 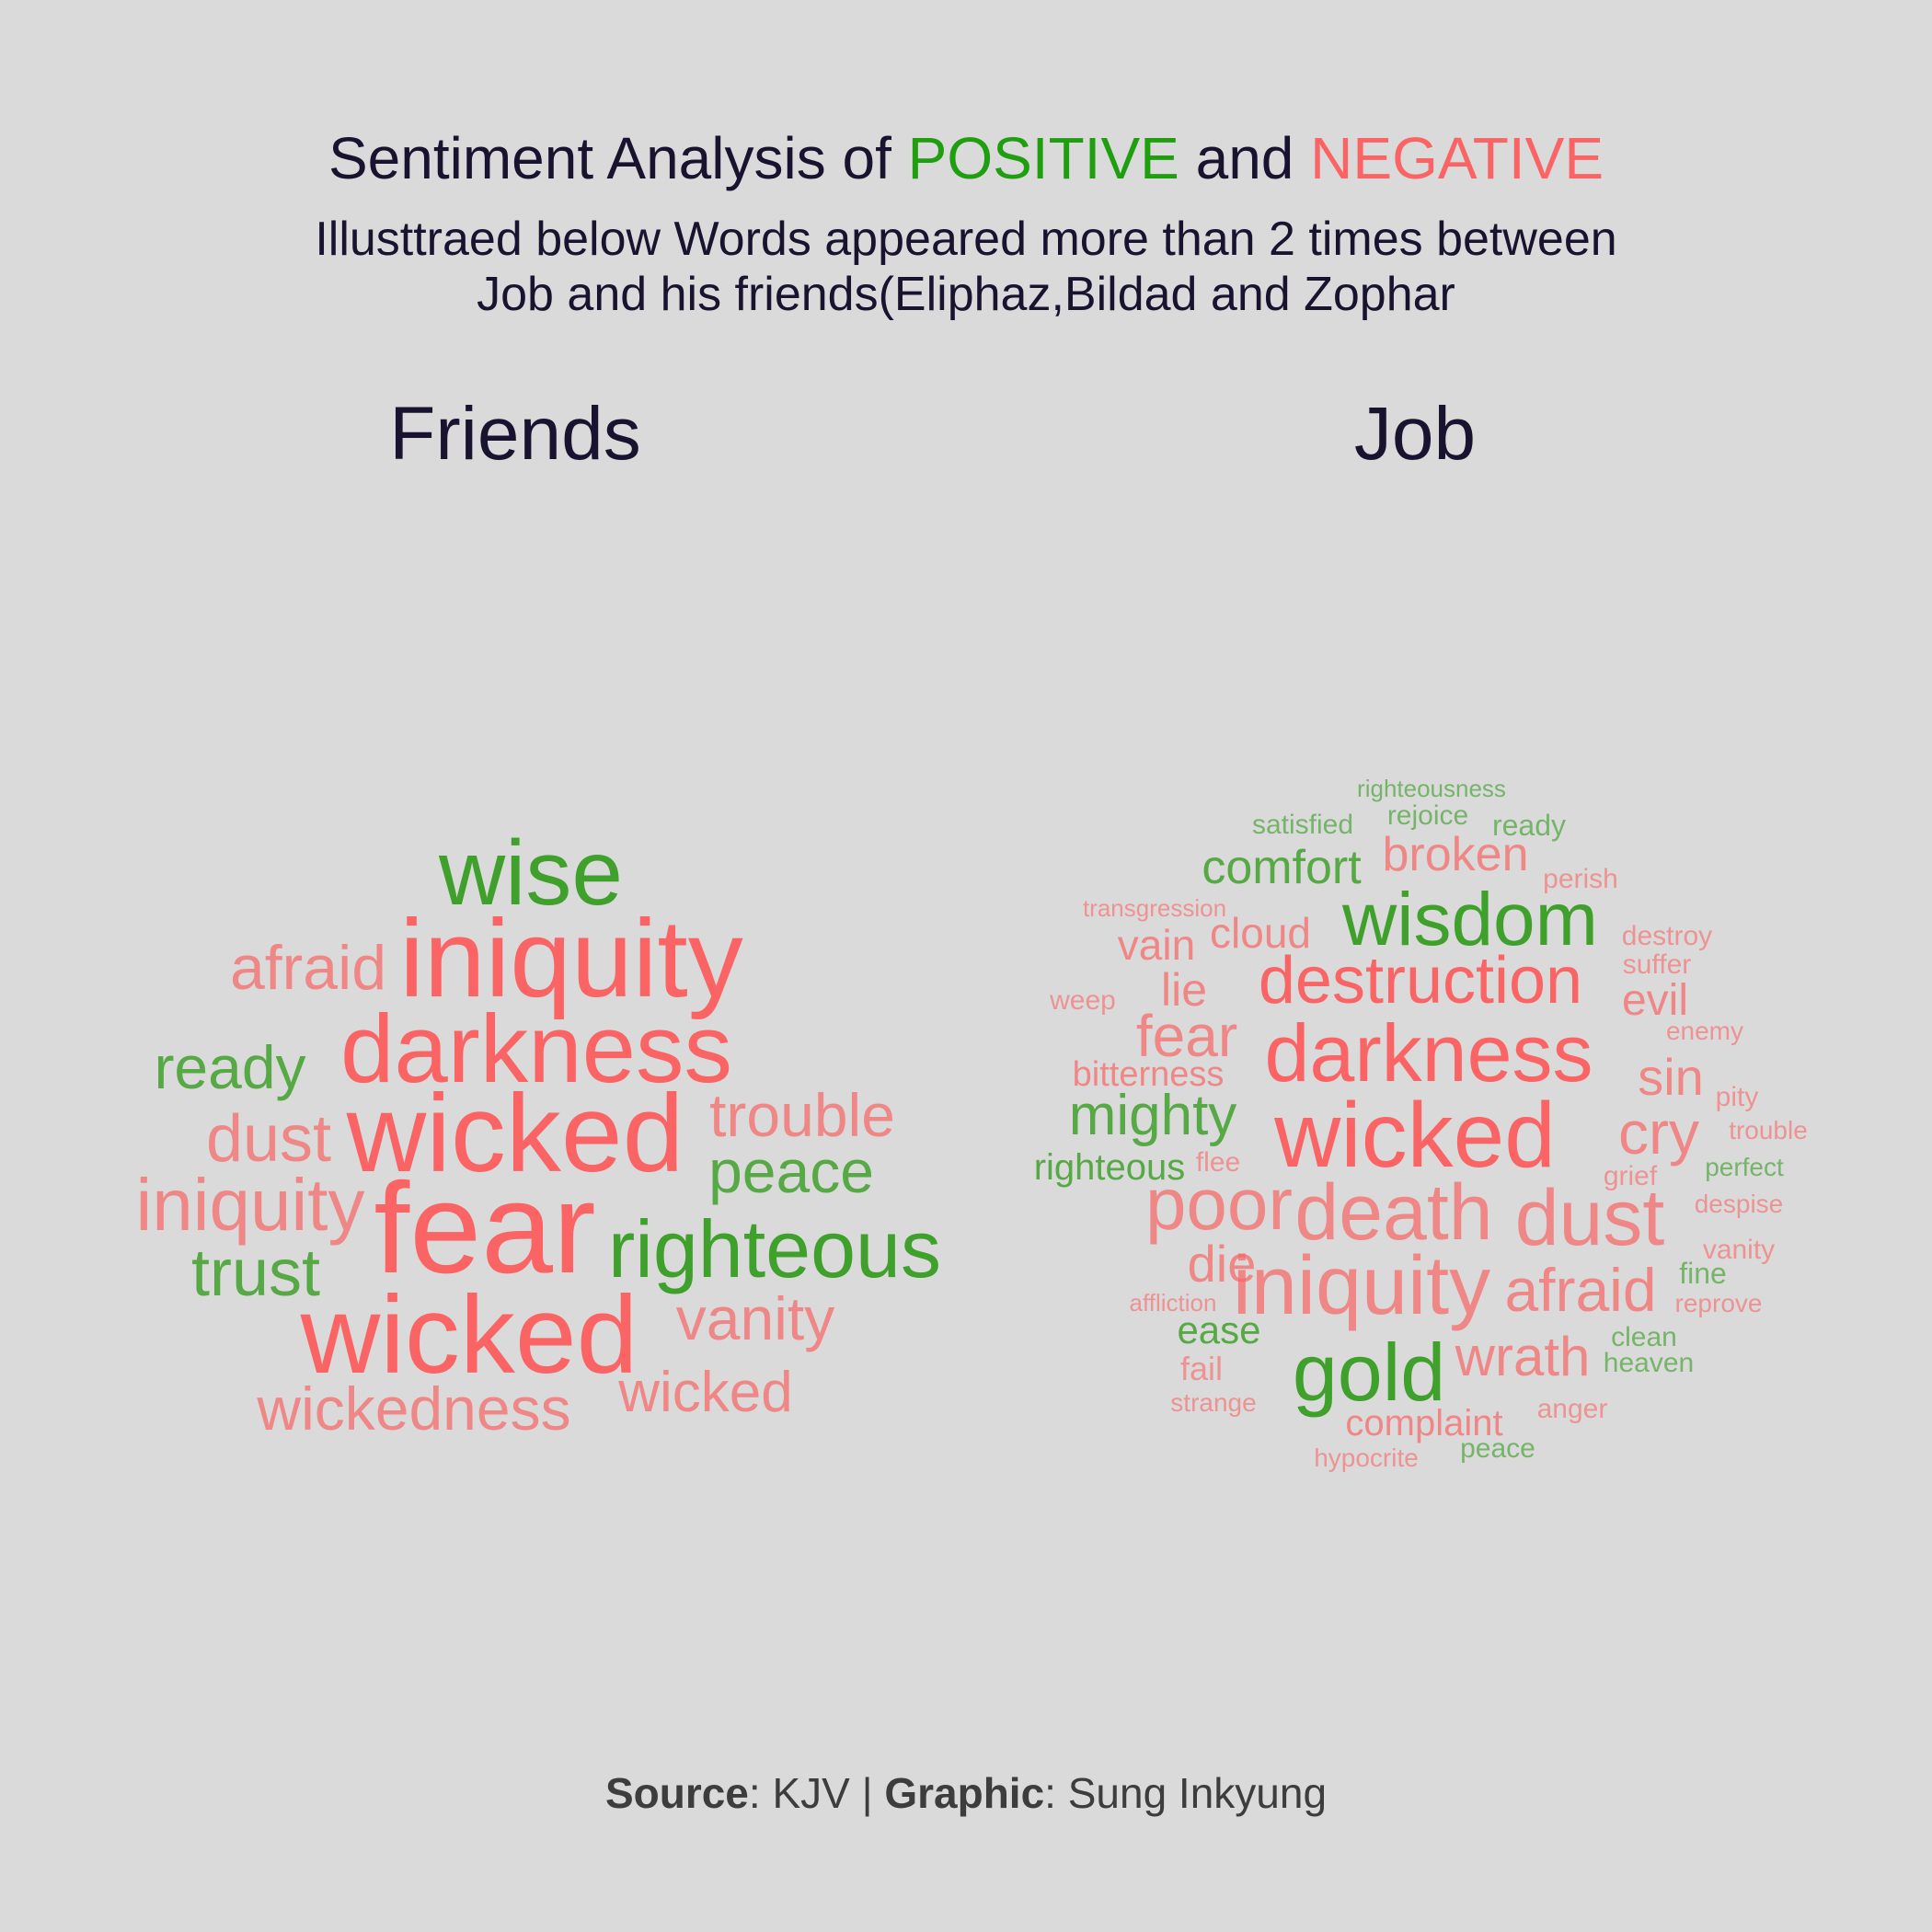 What do you see at coordinates (1154, 908) in the screenshot?
I see `word-transgression: transgression` at bounding box center [1154, 908].